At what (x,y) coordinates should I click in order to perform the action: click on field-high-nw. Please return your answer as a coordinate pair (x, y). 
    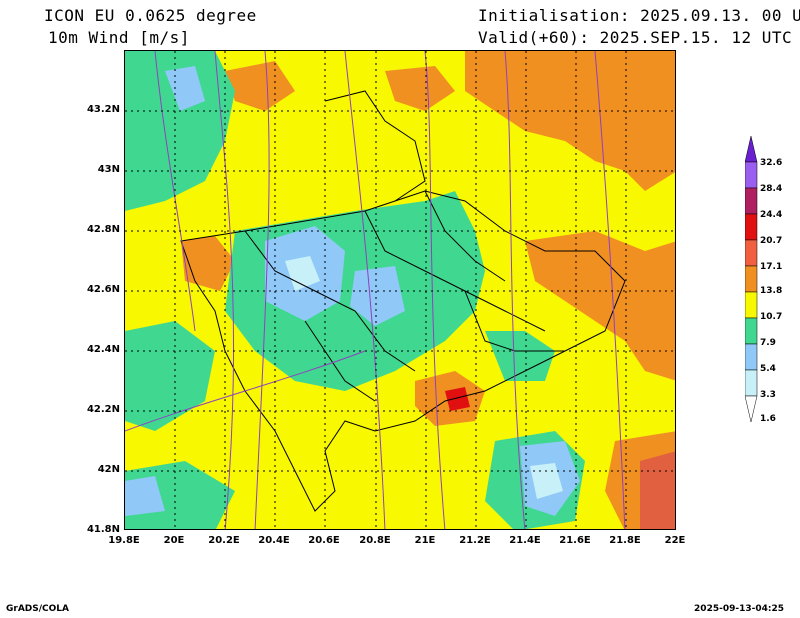
    Looking at the image, I should click on (260, 86).